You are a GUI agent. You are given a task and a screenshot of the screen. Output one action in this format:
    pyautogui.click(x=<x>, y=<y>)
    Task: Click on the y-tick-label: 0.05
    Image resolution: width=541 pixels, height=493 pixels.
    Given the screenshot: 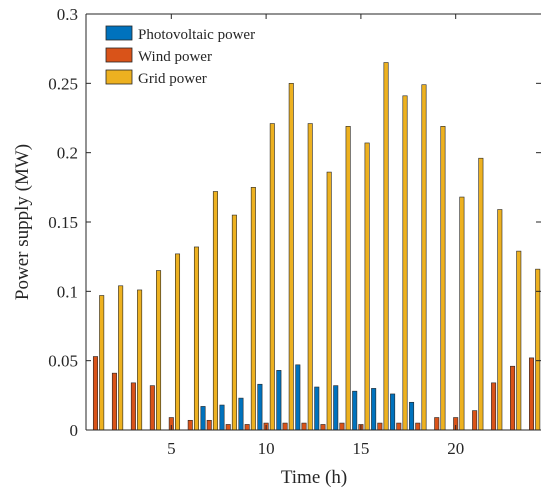 What is the action you would take?
    pyautogui.click(x=63, y=361)
    